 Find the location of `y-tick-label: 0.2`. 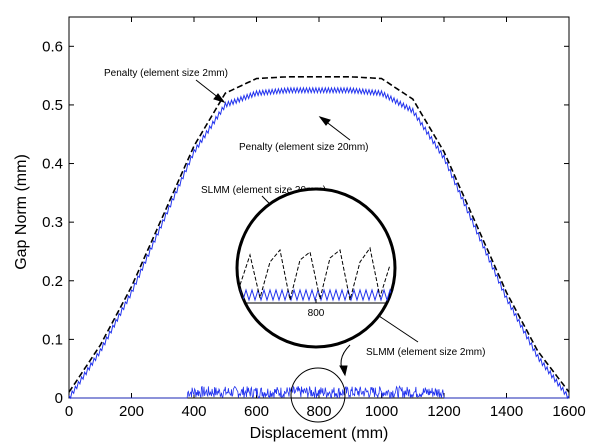

y-tick-label: 0.2 is located at coordinates (52, 281).